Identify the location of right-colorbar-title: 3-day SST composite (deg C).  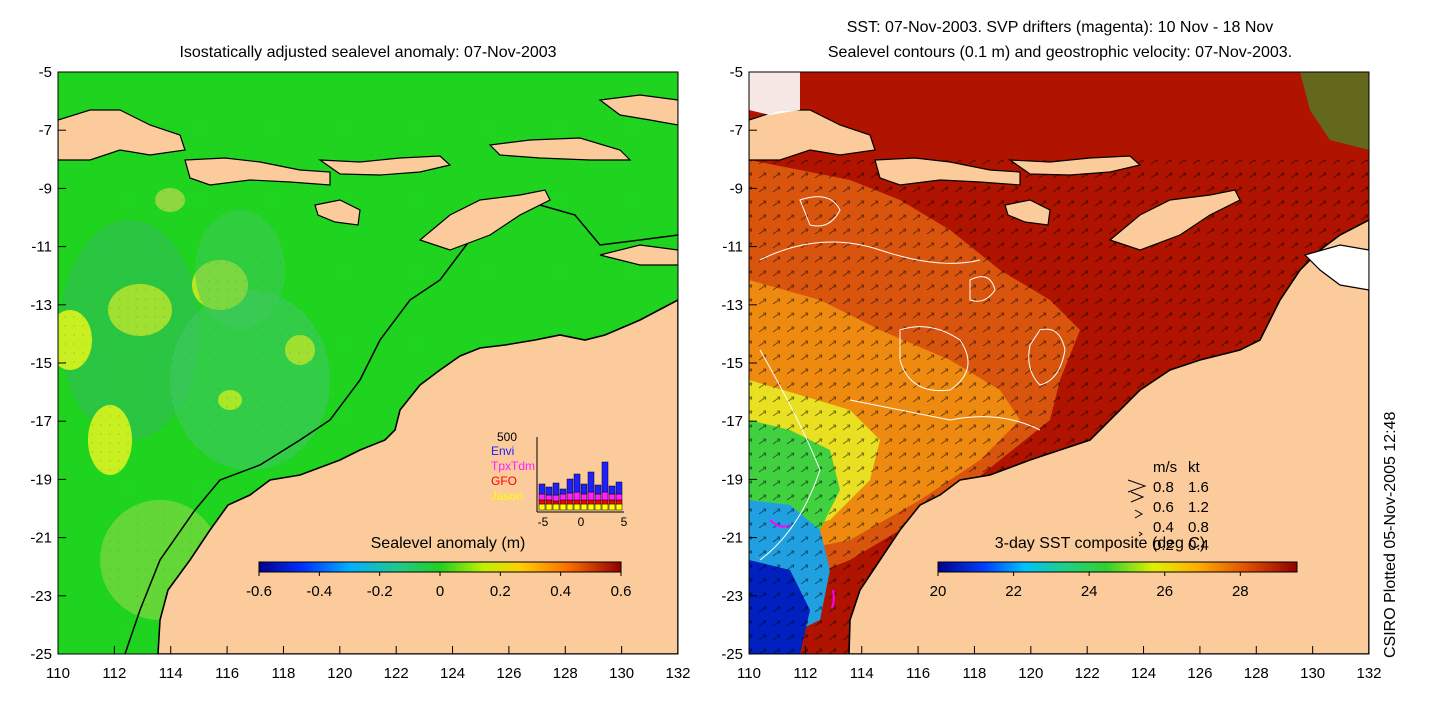
(1100, 543).